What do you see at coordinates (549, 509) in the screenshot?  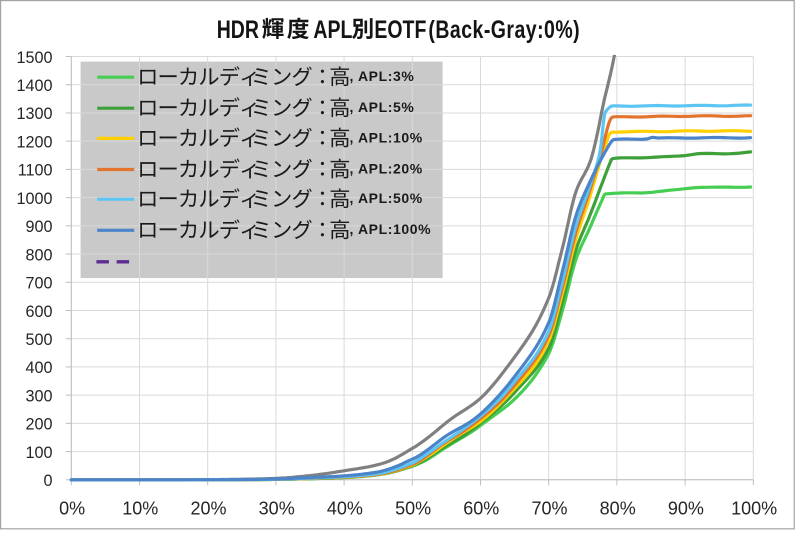 I see `svg-text: 70%` at bounding box center [549, 509].